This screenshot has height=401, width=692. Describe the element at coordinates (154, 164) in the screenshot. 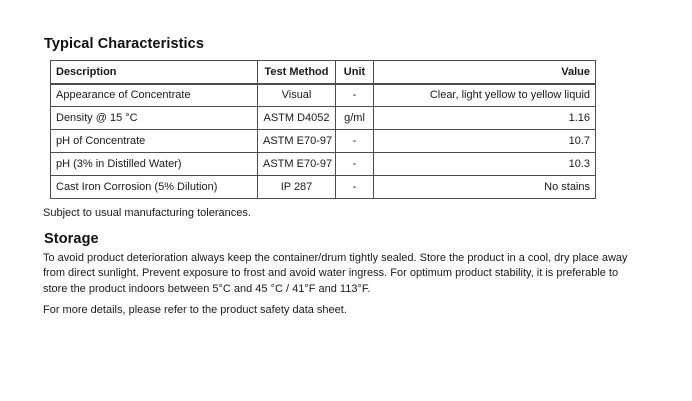

I see `cell-description: pH (3% in Distilled Water)` at that location.